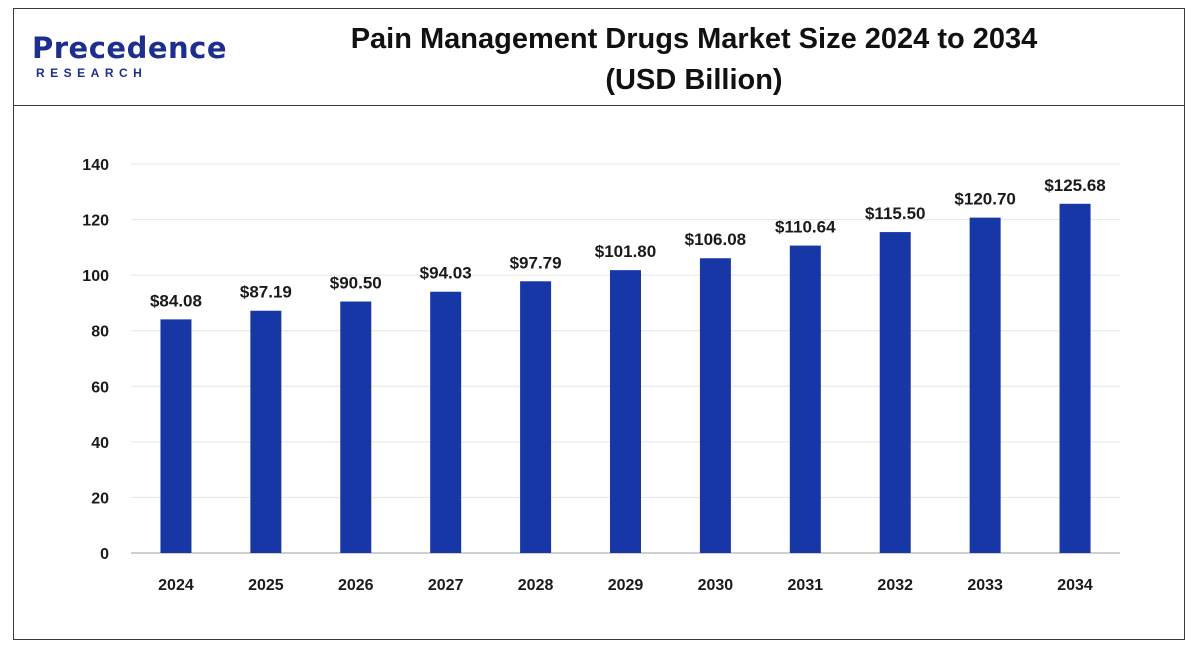 Image resolution: width=1200 pixels, height=658 pixels. What do you see at coordinates (806, 585) in the screenshot?
I see `x-tick-label: 2031` at bounding box center [806, 585].